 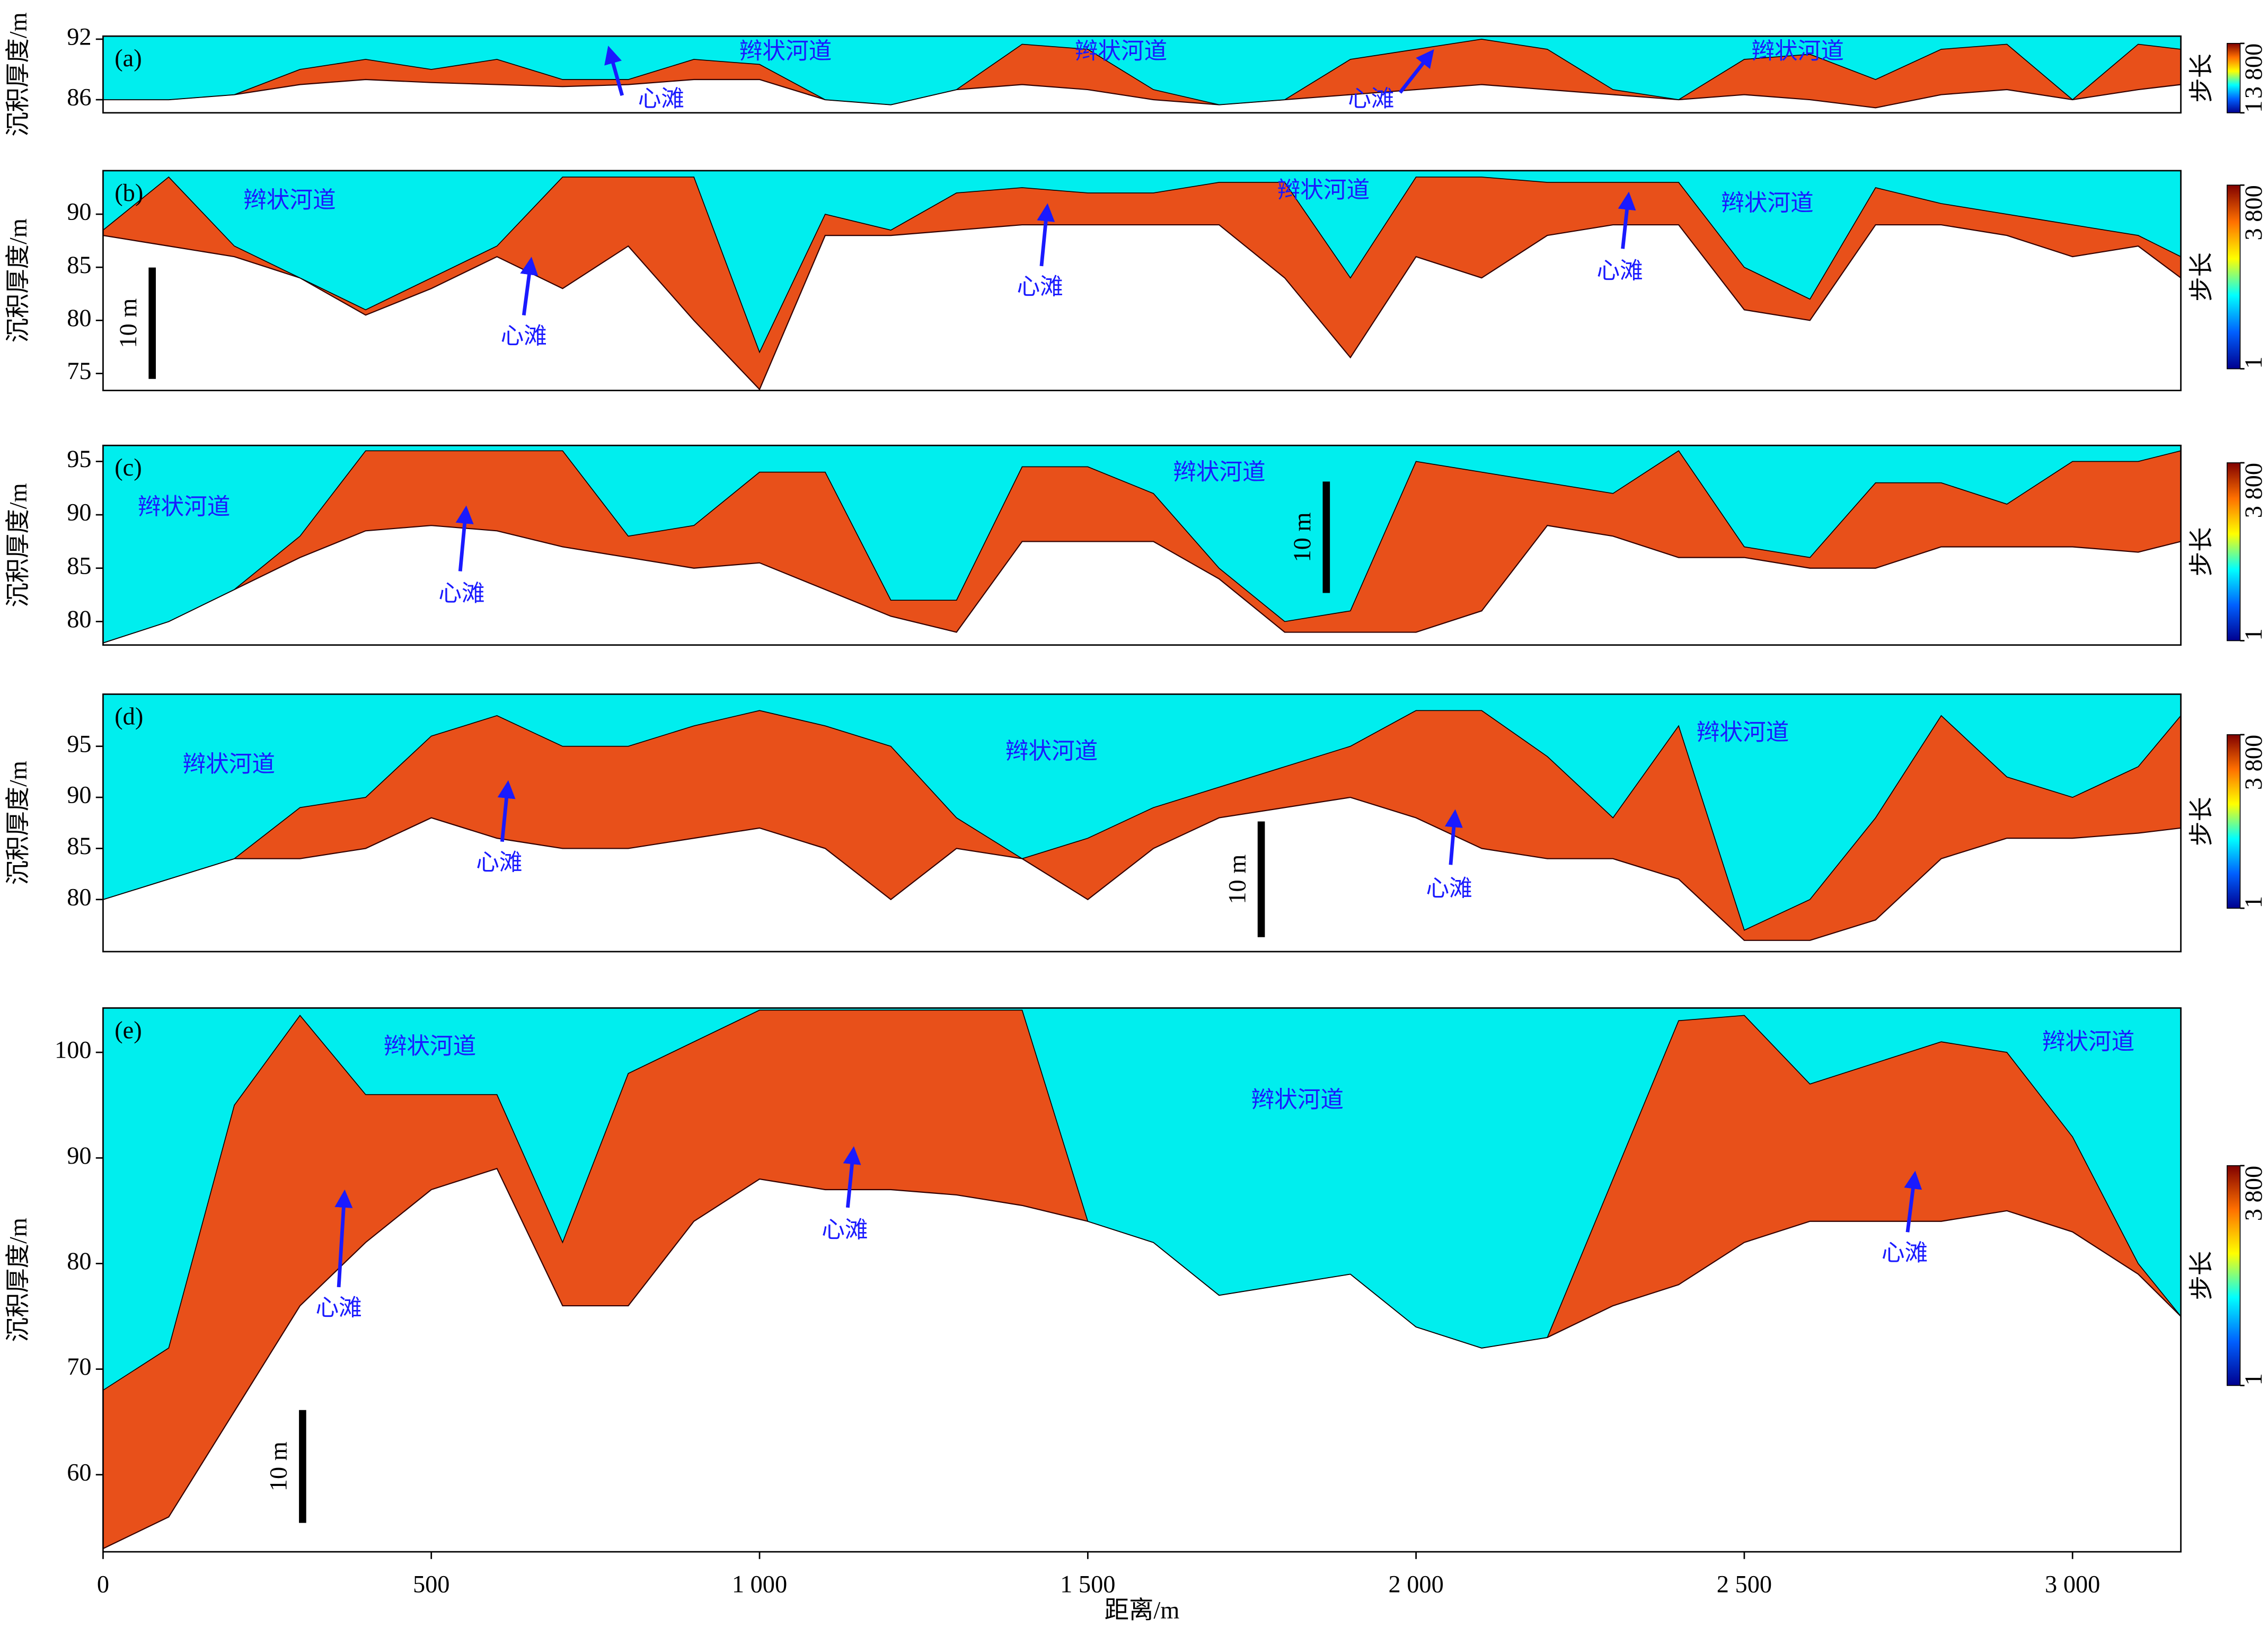 I want to click on panel-label: (a), so click(x=128, y=59).